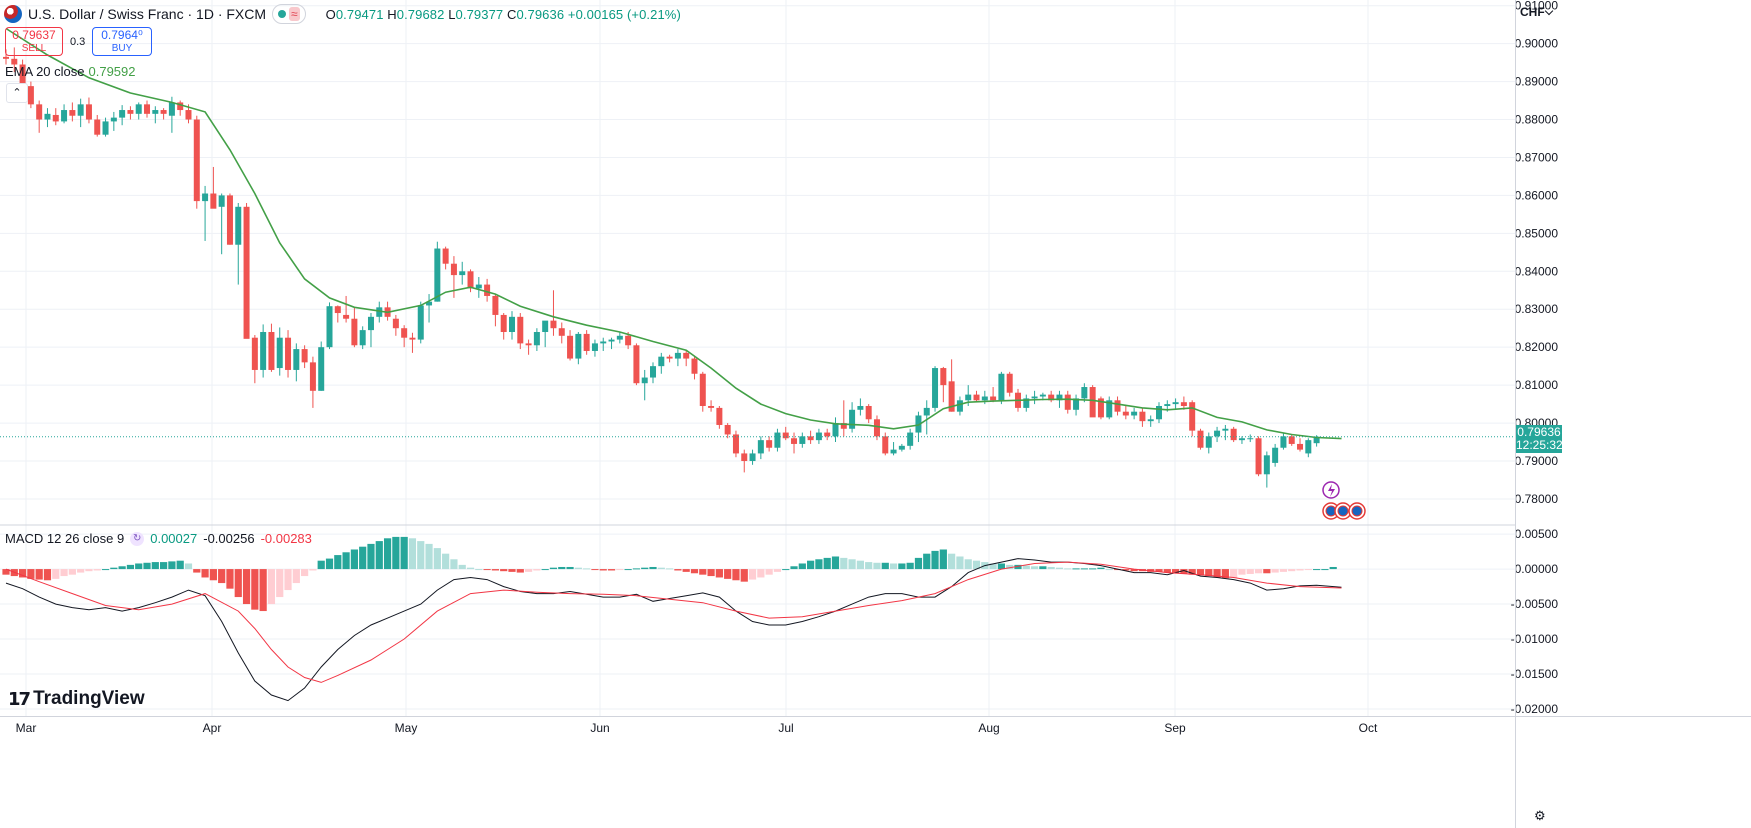 This screenshot has width=1751, height=828. What do you see at coordinates (70, 71) in the screenshot?
I see `ema-legend: EMA 20 close 0.79592` at bounding box center [70, 71].